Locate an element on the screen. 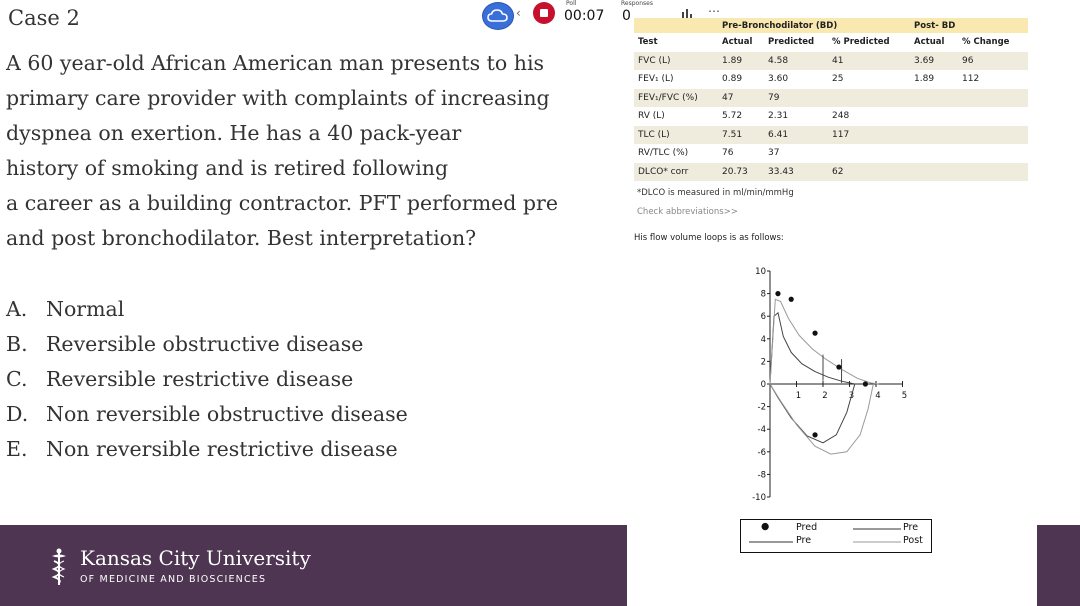 Image resolution: width=1080 pixels, height=606 pixels. chart-legend: ● Pred Pre Pre Post is located at coordinates (836, 536).